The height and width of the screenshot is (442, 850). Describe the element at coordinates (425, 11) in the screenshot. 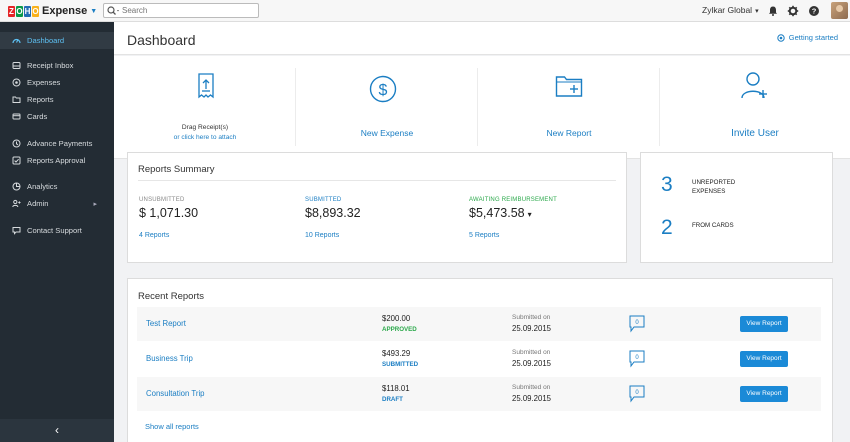

I see `top-bar: Z O H O Expense ▼ Zylkar Global▾ ?` at that location.